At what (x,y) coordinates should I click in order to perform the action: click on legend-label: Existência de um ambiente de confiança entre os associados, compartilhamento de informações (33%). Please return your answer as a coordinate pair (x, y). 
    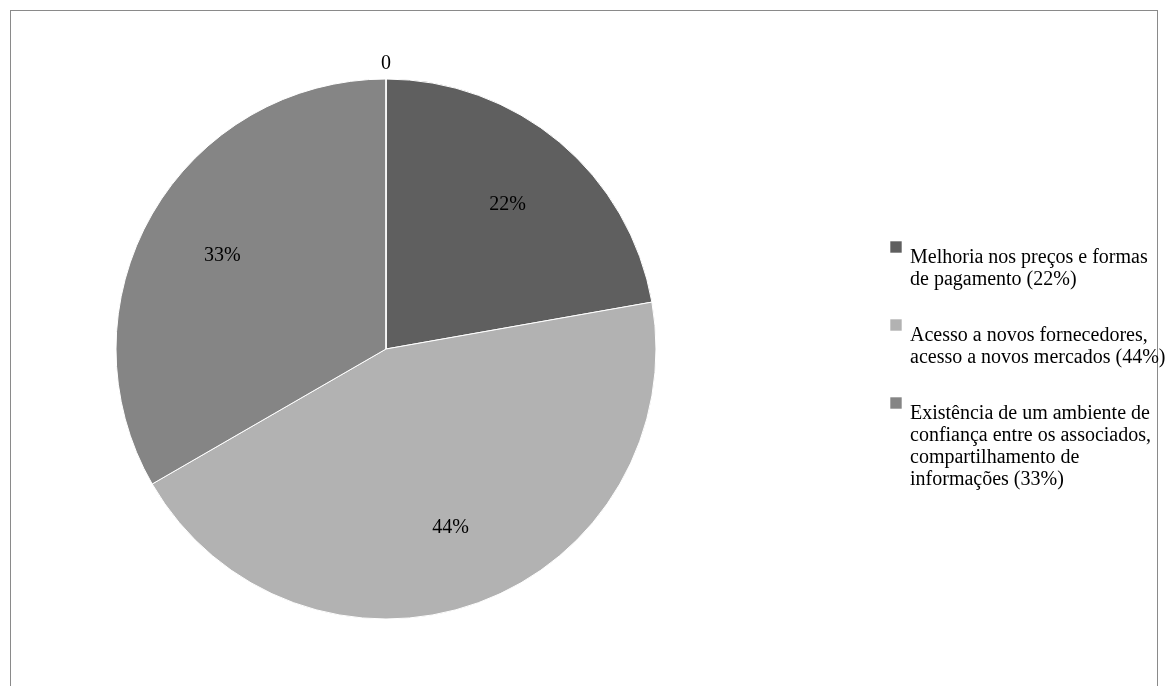
    Looking at the image, I should click on (1031, 445).